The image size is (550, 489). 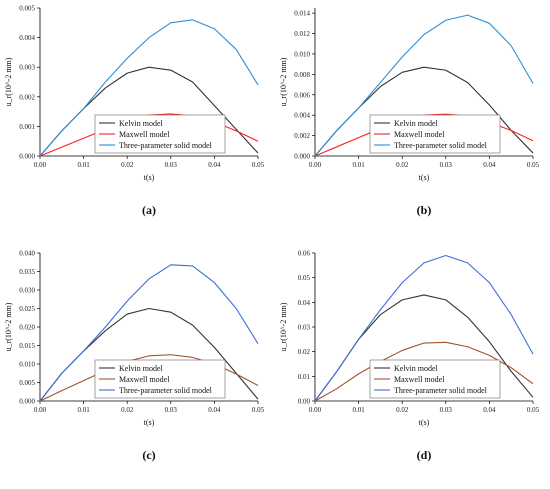 What do you see at coordinates (27, 346) in the screenshot?
I see `y-tick-label: 0.015` at bounding box center [27, 346].